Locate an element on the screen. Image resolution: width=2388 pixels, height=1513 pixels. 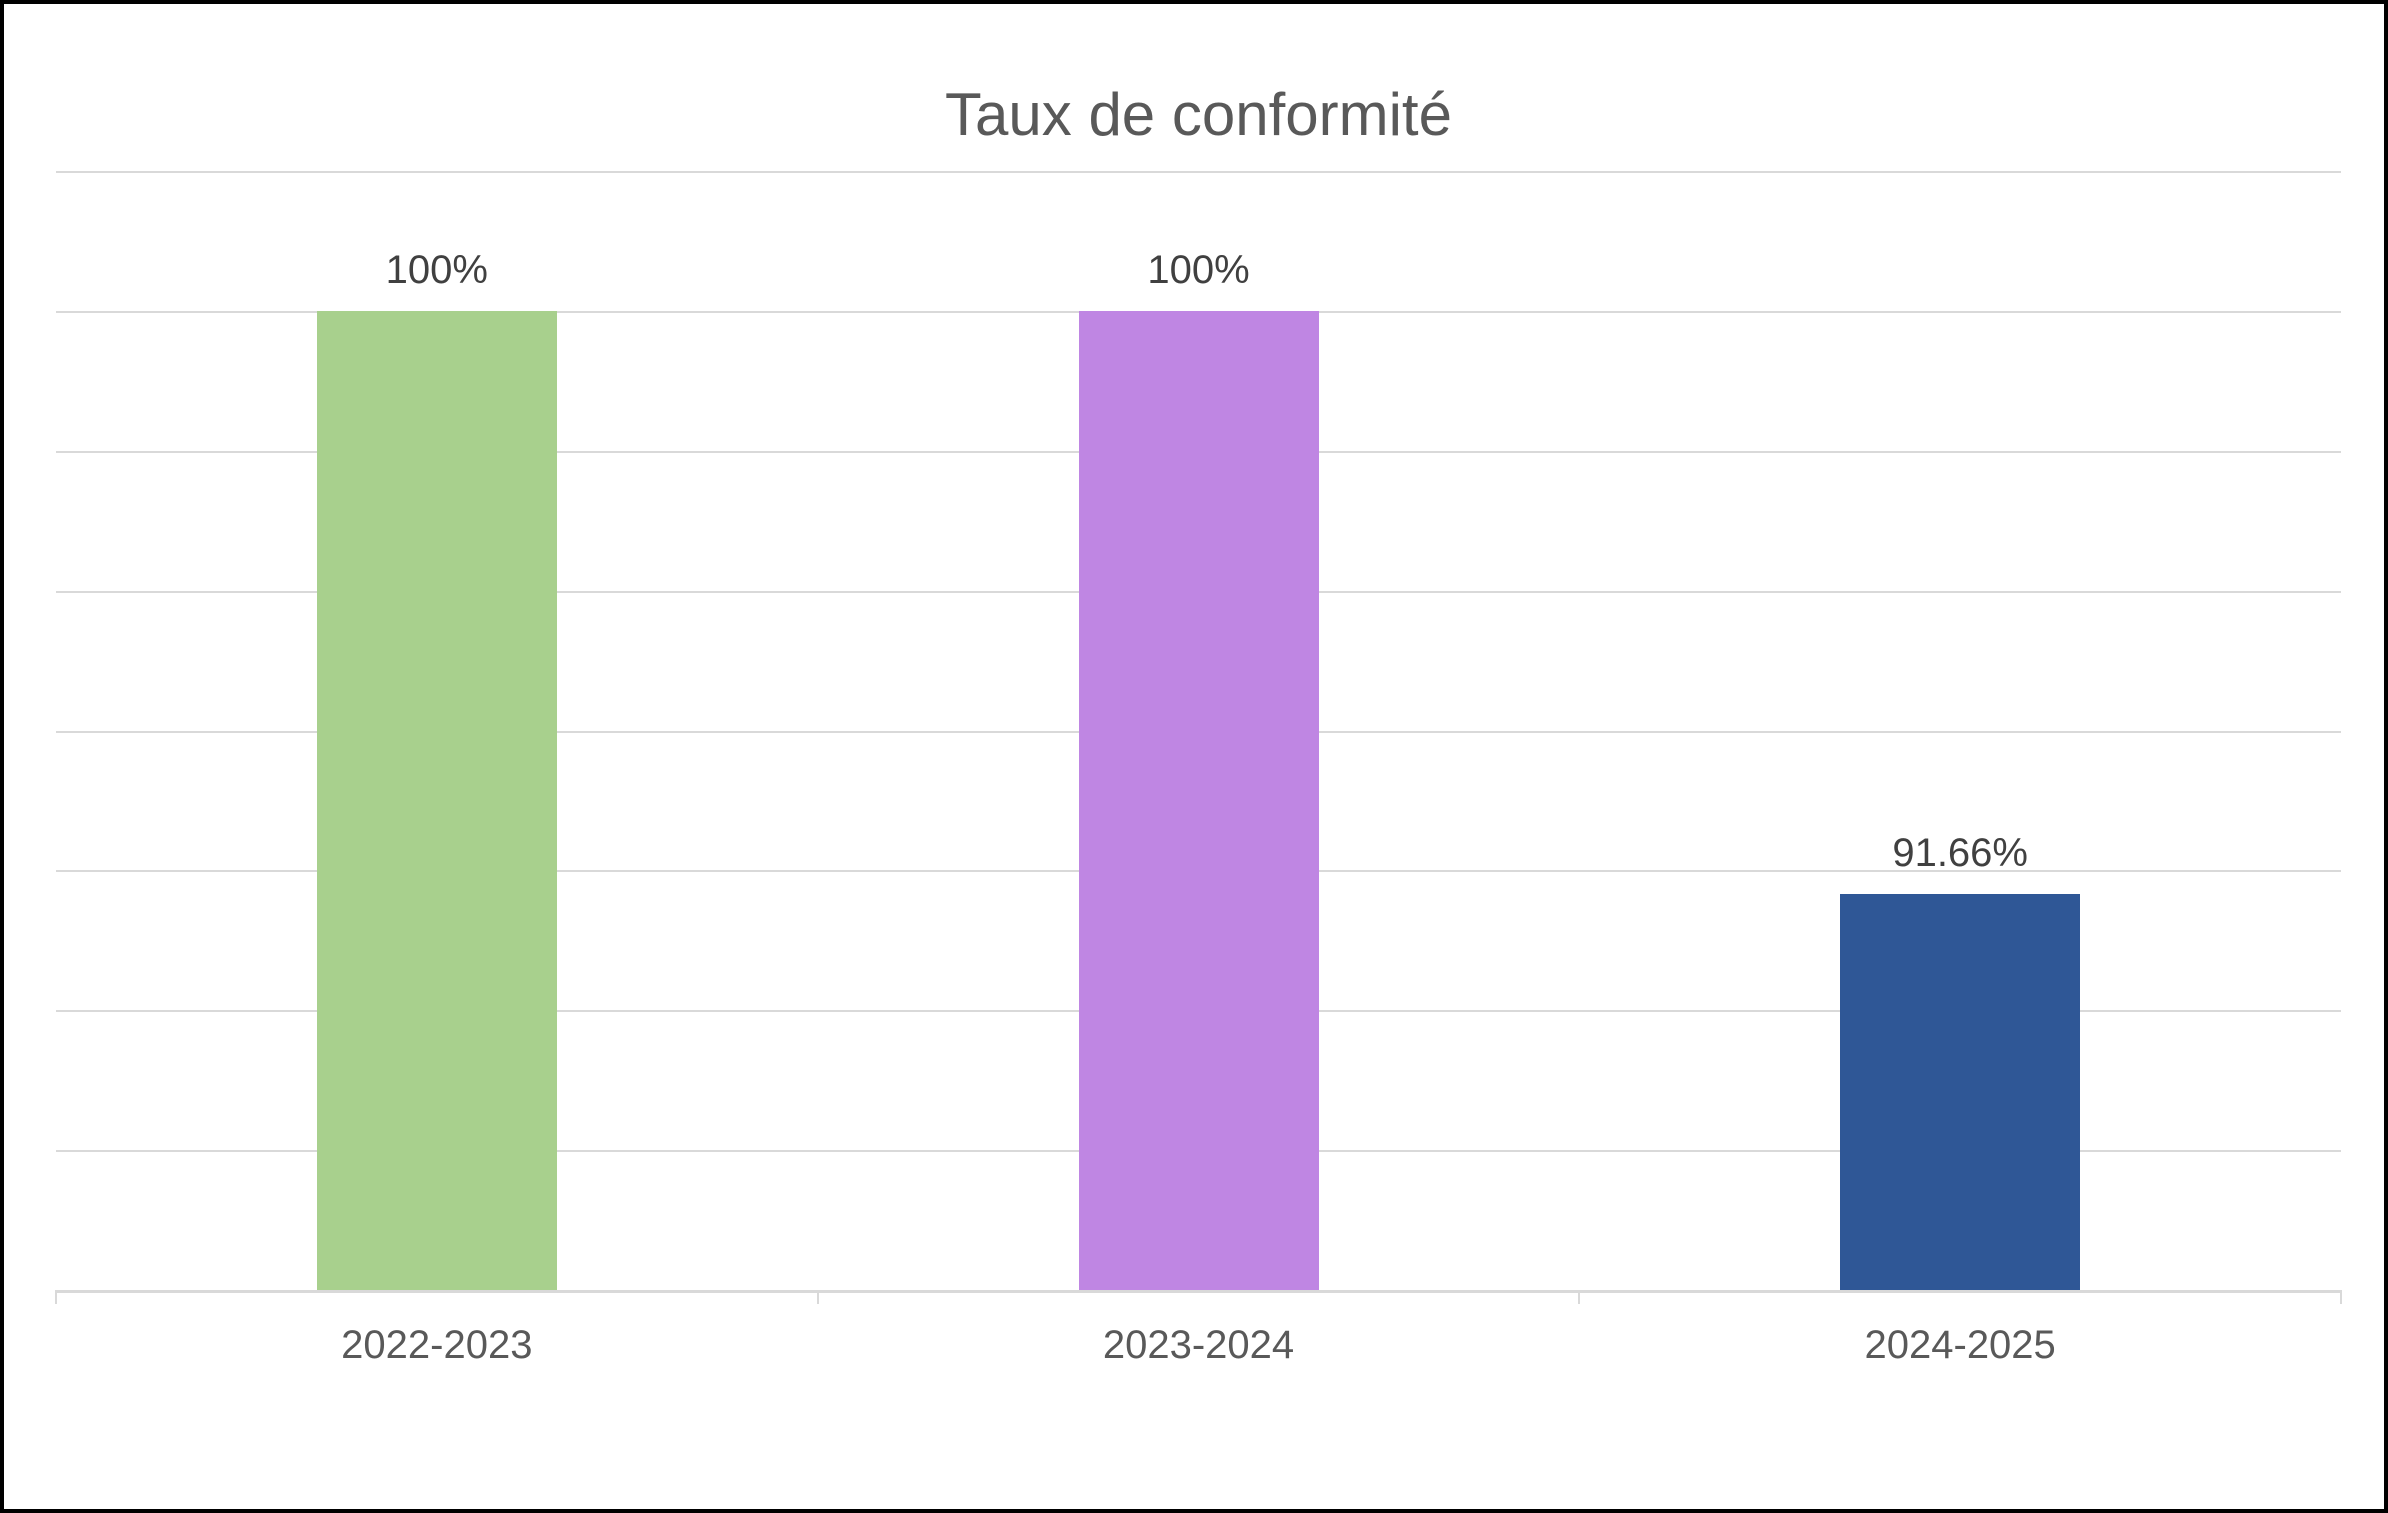
x-axis-label: 2022-2023 is located at coordinates (437, 1345).